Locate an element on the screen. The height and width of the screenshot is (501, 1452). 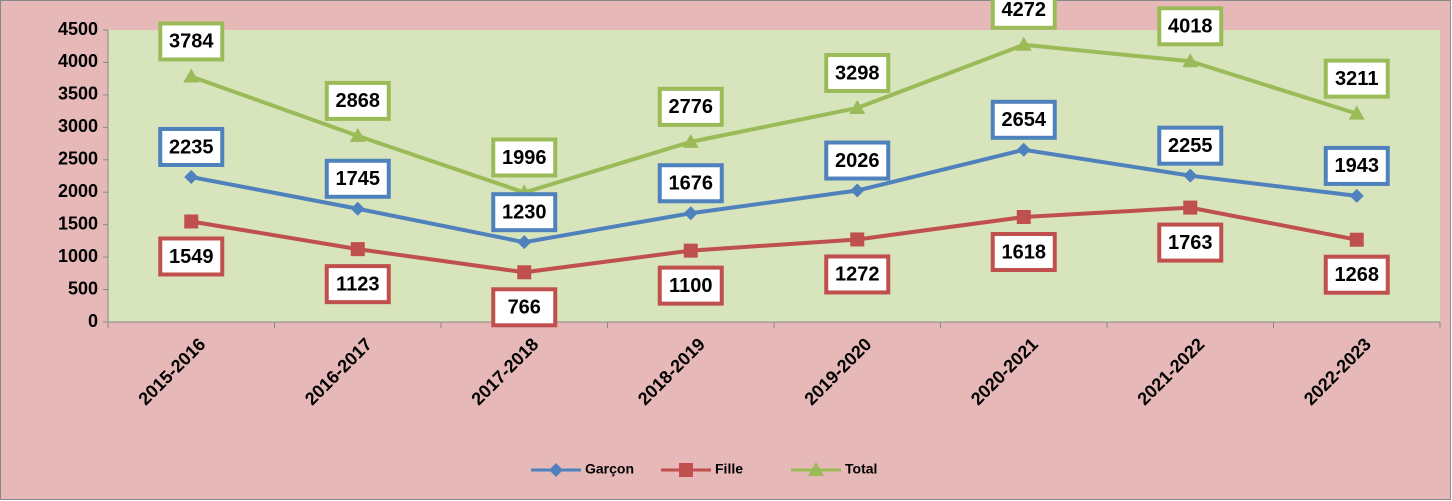
data-label: 1100 is located at coordinates (690, 286).